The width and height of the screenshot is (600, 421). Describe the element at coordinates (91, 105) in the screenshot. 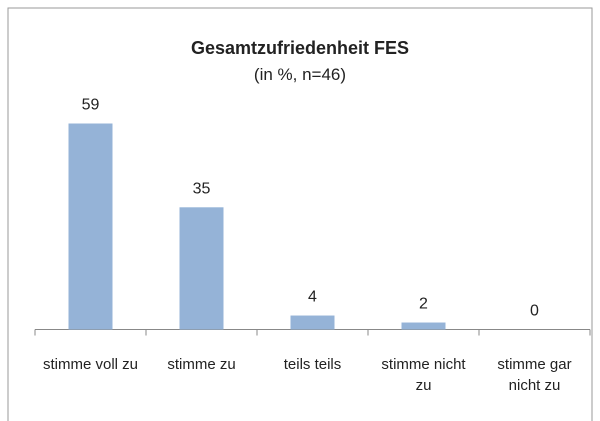

I see `data-label: 59` at that location.